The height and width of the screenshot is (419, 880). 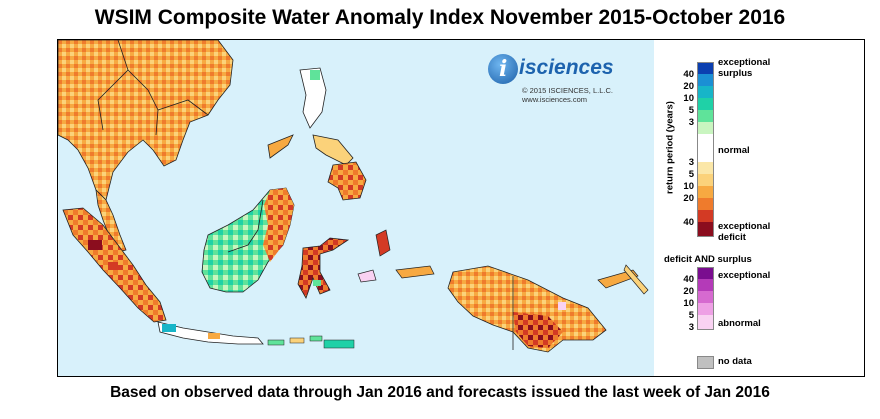 I want to click on tick-both-5: 5, so click(x=691, y=315).